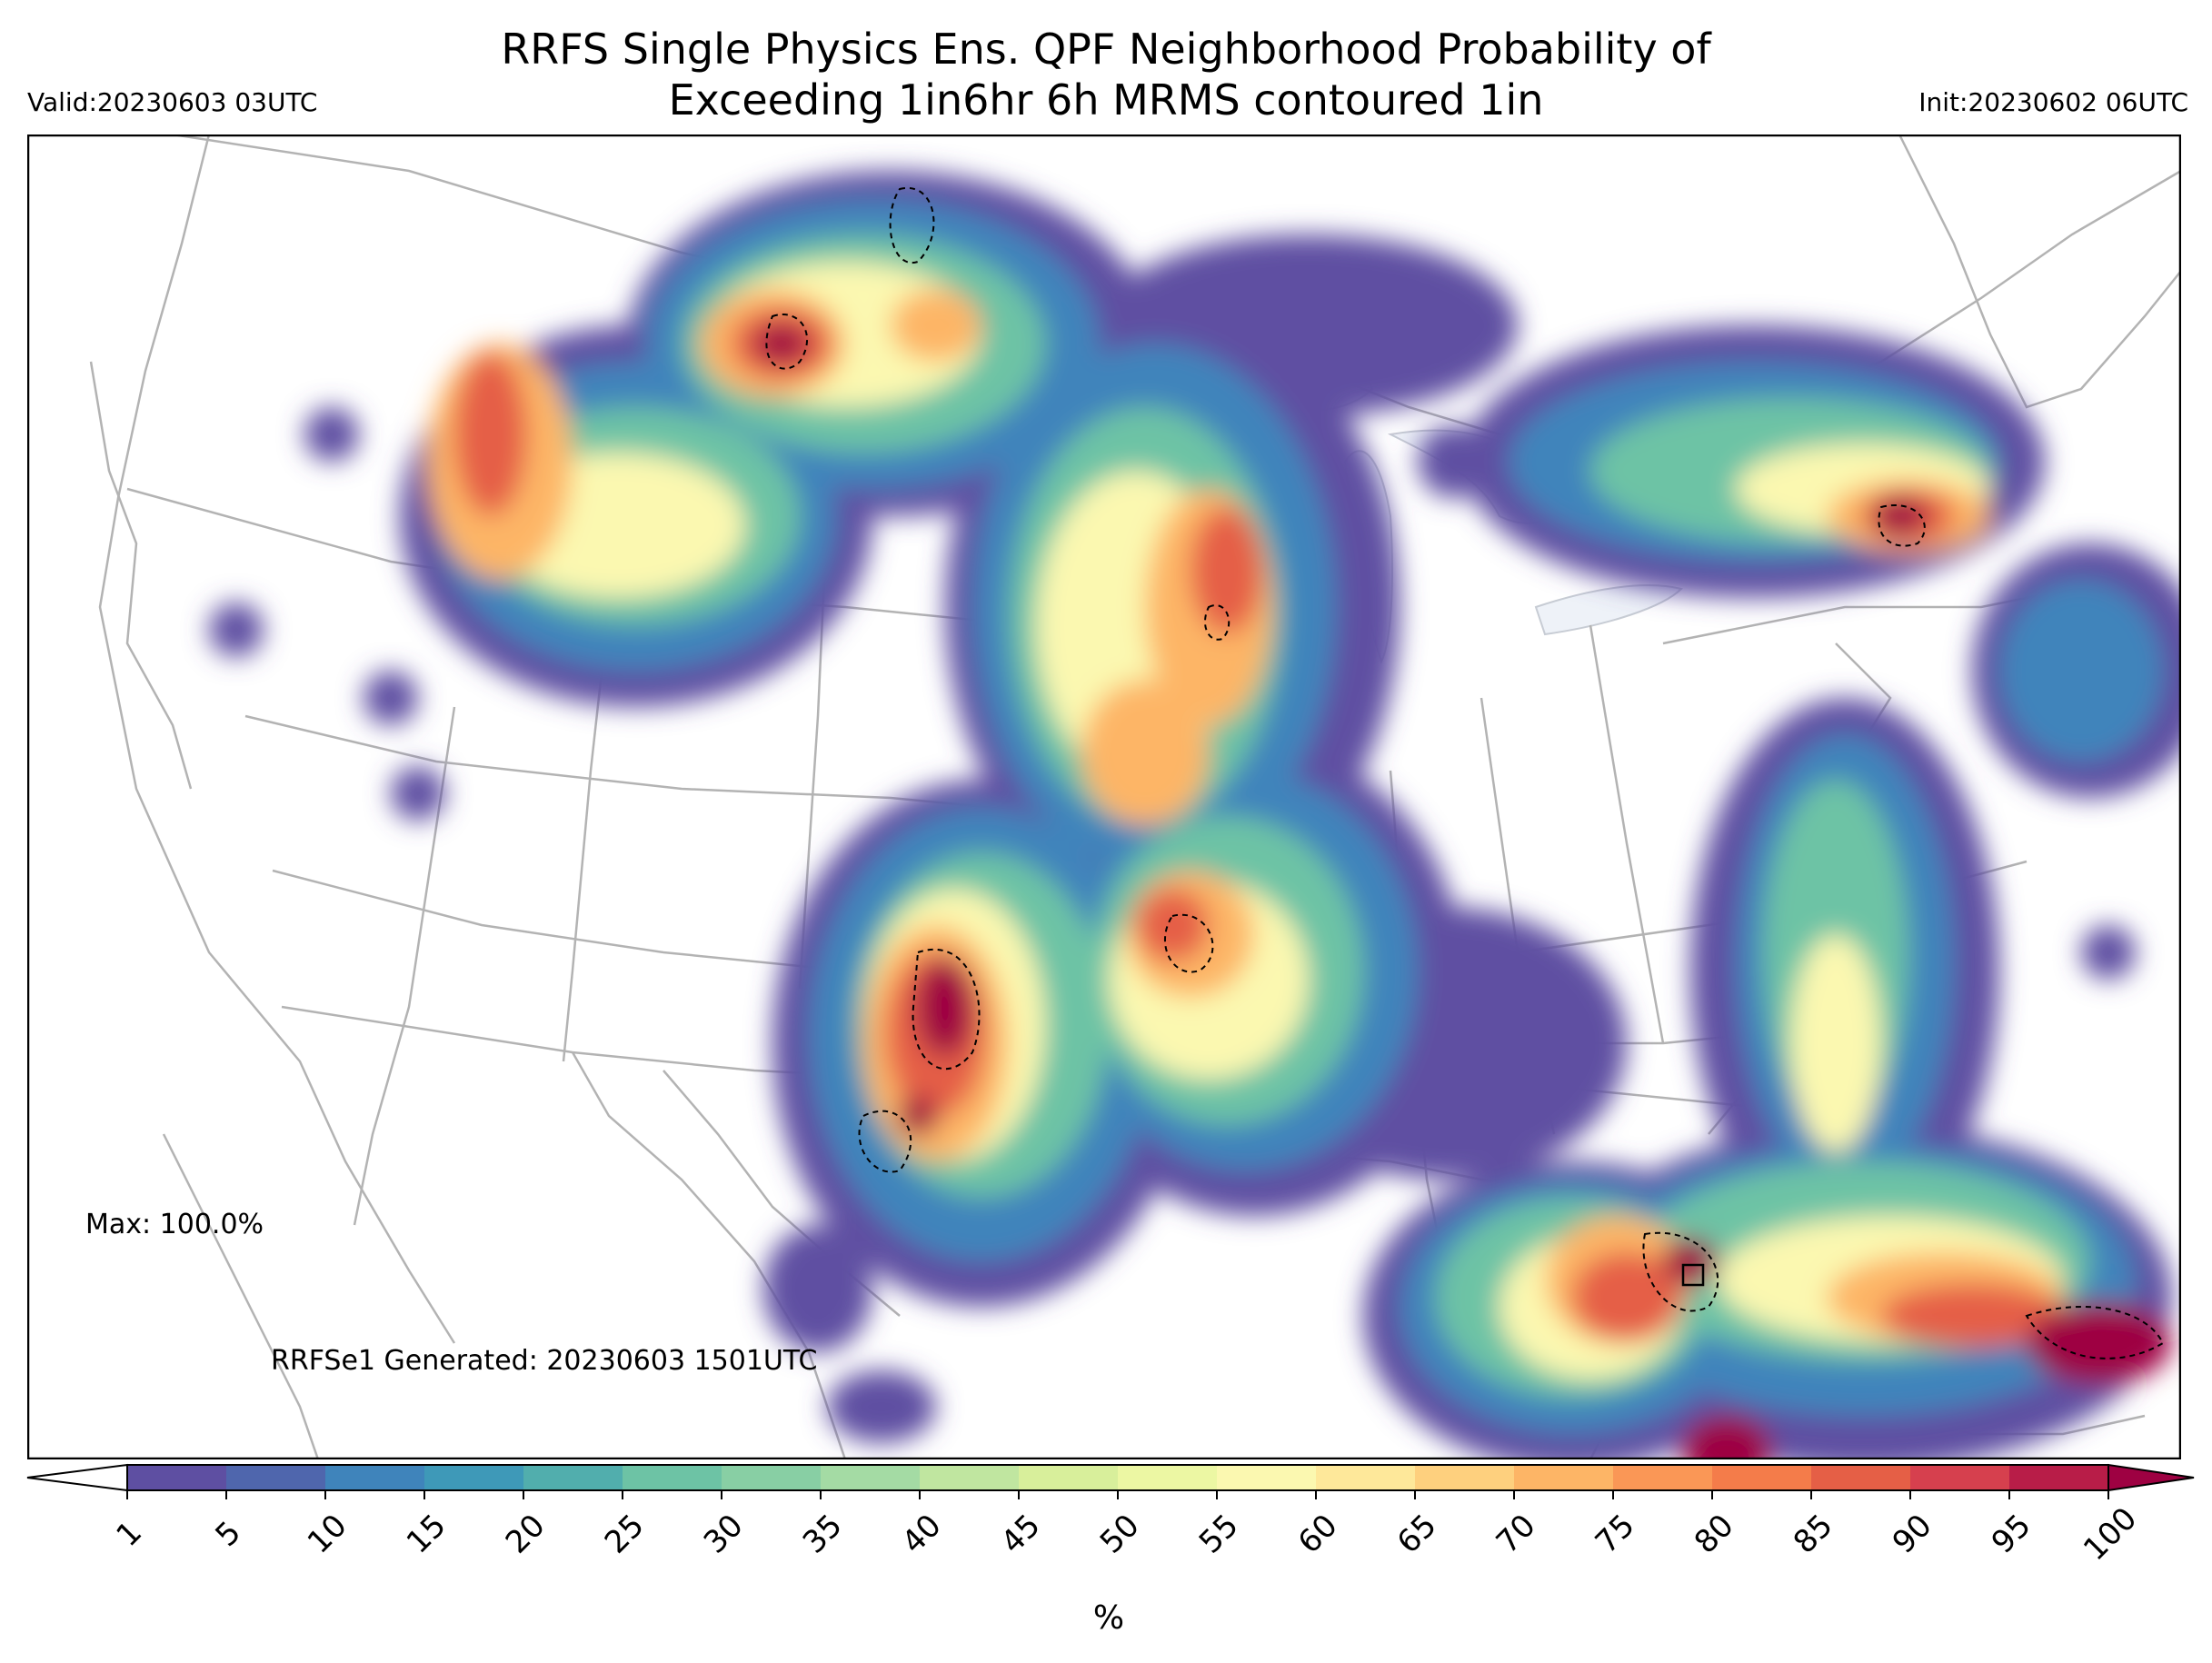 The height and width of the screenshot is (1663, 2212). What do you see at coordinates (1693, 1275) in the screenshot?
I see `max-location-marker` at bounding box center [1693, 1275].